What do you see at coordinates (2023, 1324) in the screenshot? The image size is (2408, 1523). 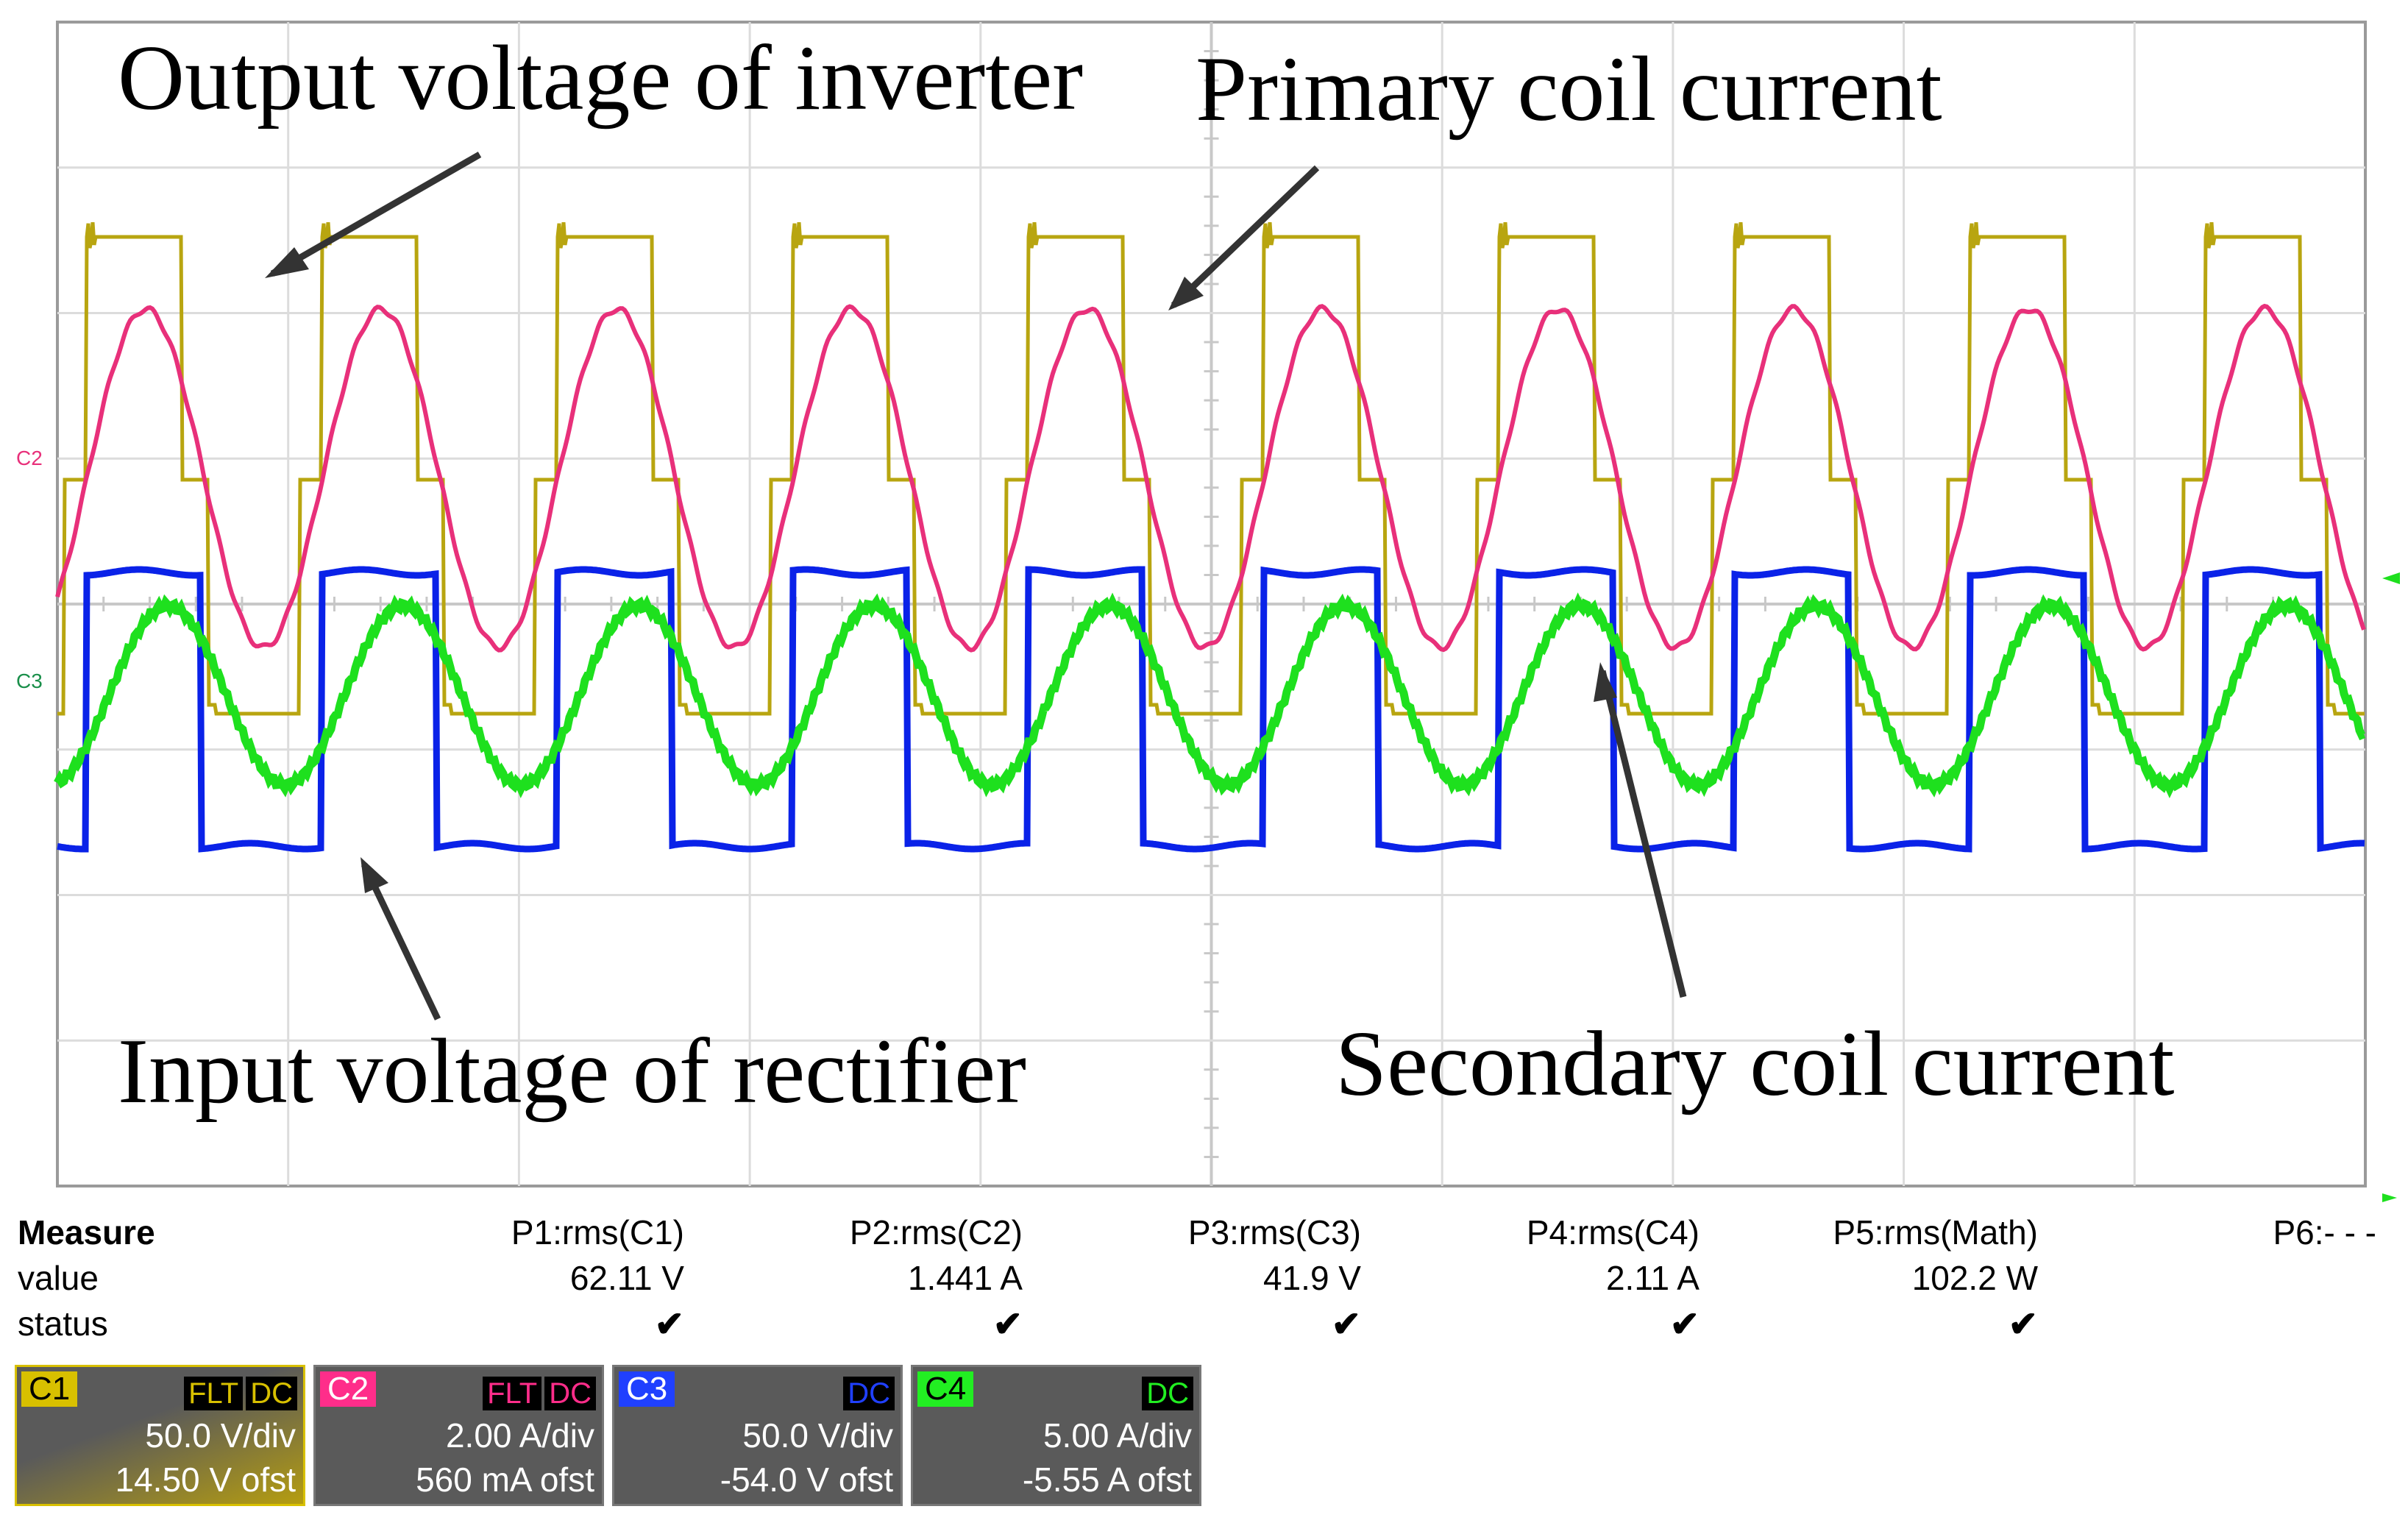 I see `status-p5-check-icon: ✔` at bounding box center [2023, 1324].